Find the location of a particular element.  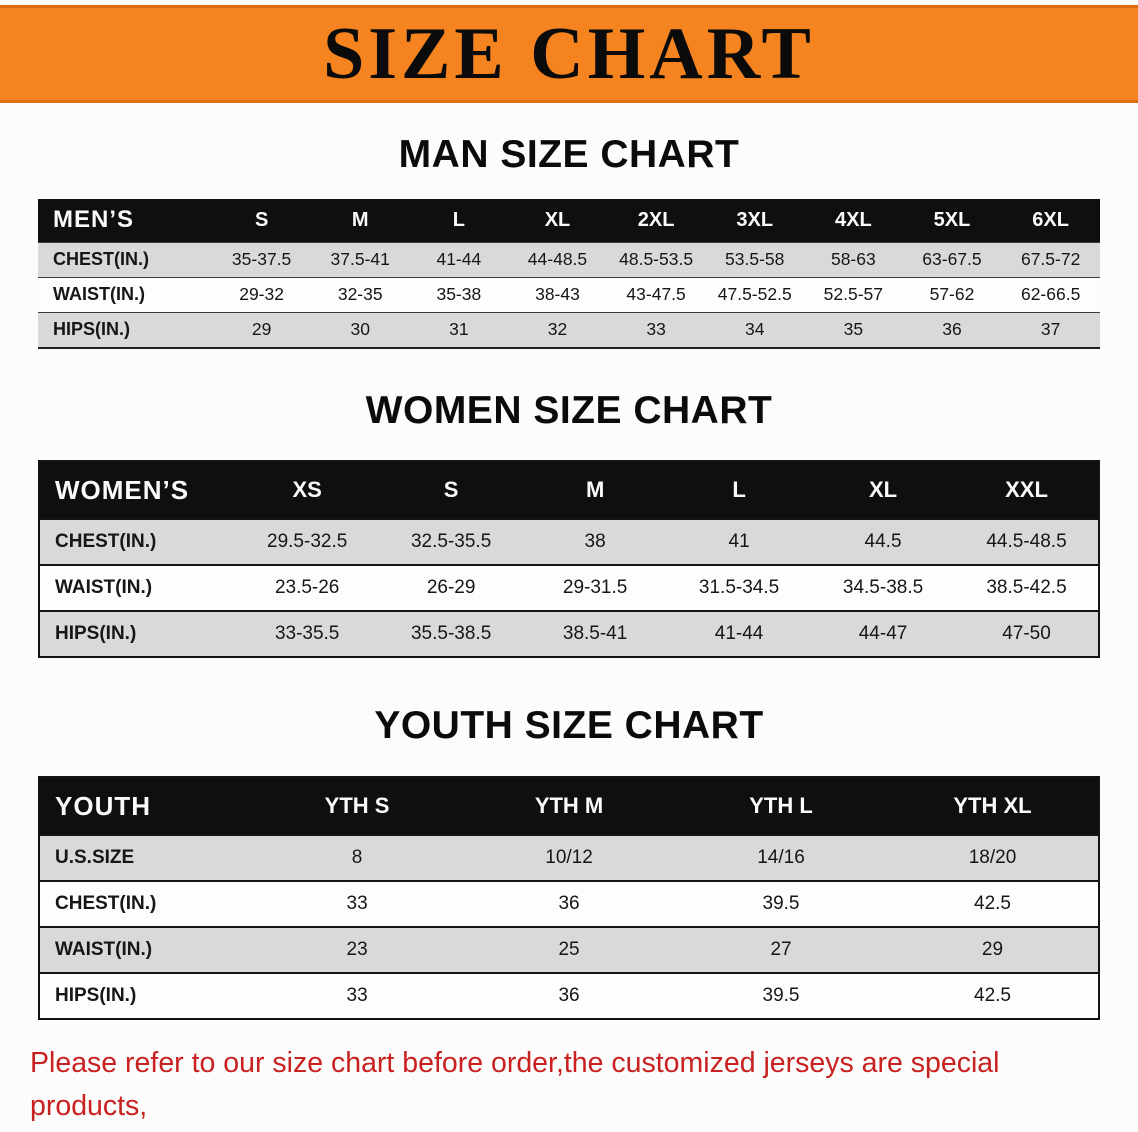

size-value-cell: 38.5-42.5 is located at coordinates (1027, 588).